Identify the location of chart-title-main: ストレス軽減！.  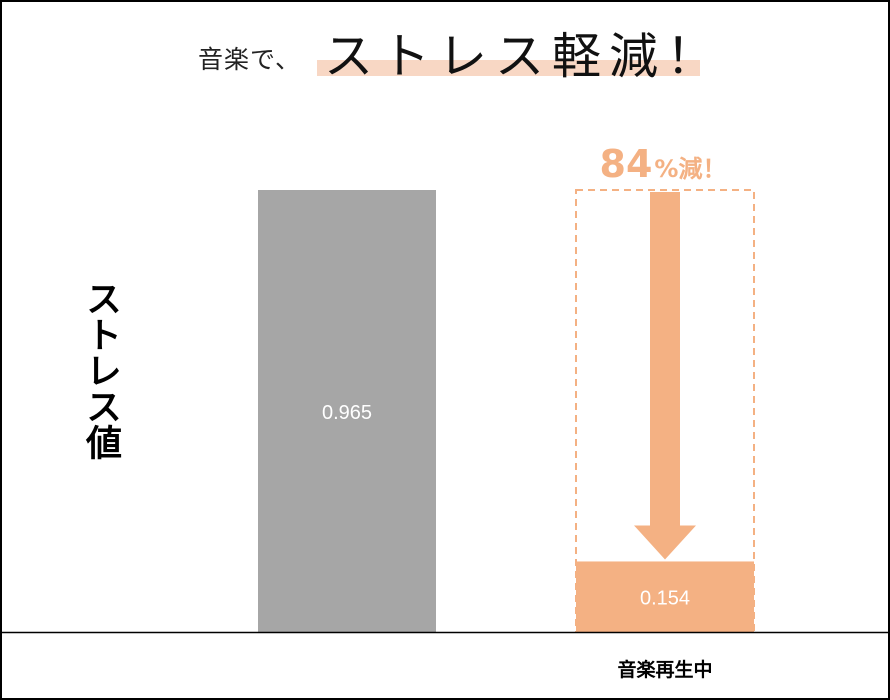
(524, 56).